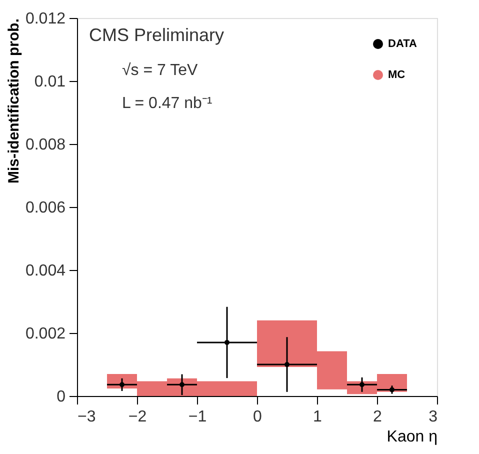  What do you see at coordinates (397, 75) in the screenshot?
I see `legend-label: MC` at bounding box center [397, 75].